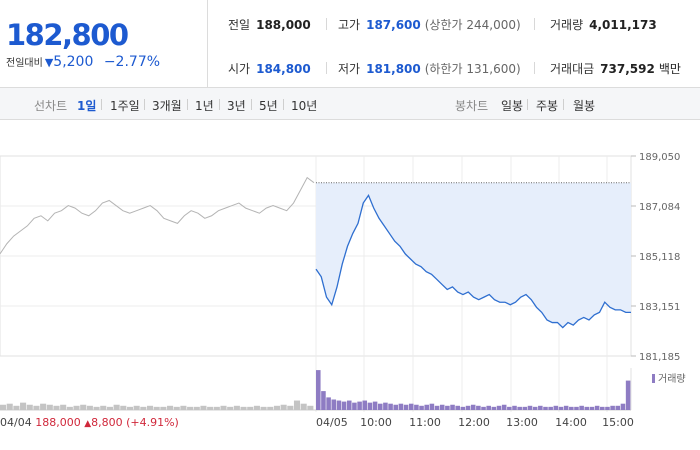  Describe the element at coordinates (87, 106) in the screenshot. I see `tab-1d: 1일` at that location.